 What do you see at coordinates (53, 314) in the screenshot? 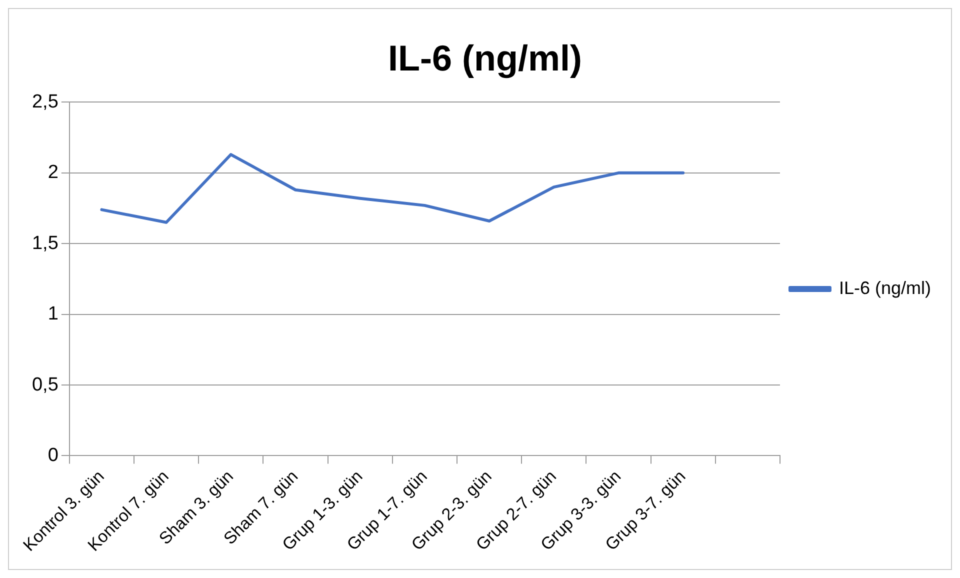
I see `y-tick-label: 1` at bounding box center [53, 314].